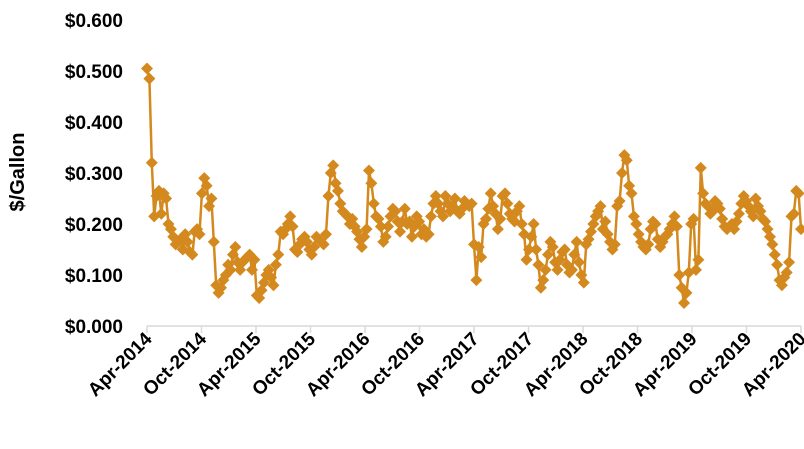  What do you see at coordinates (94, 276) in the screenshot?
I see `y-tick-label: $0.100` at bounding box center [94, 276].